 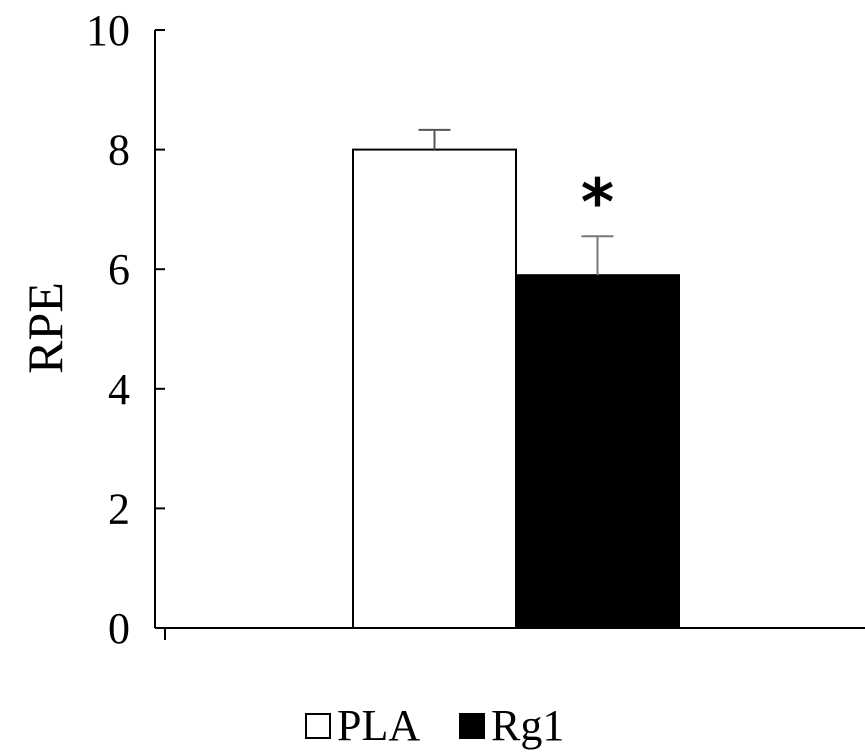 What do you see at coordinates (119, 508) in the screenshot?
I see `y-tick-label: 2` at bounding box center [119, 508].